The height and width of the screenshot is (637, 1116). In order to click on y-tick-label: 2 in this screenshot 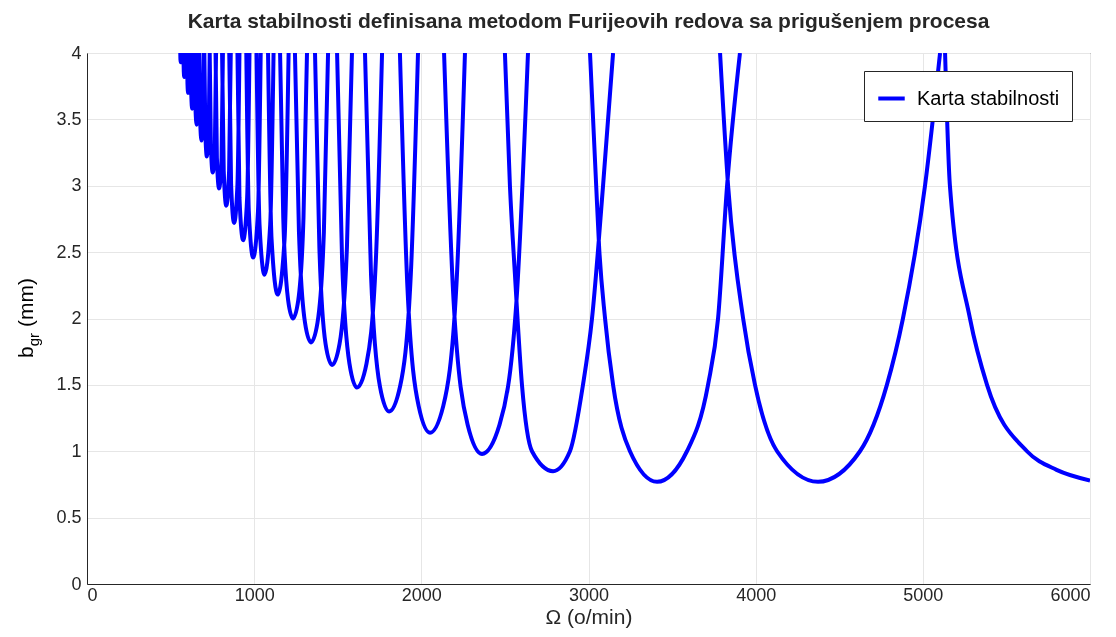, I will do `click(76, 318)`.